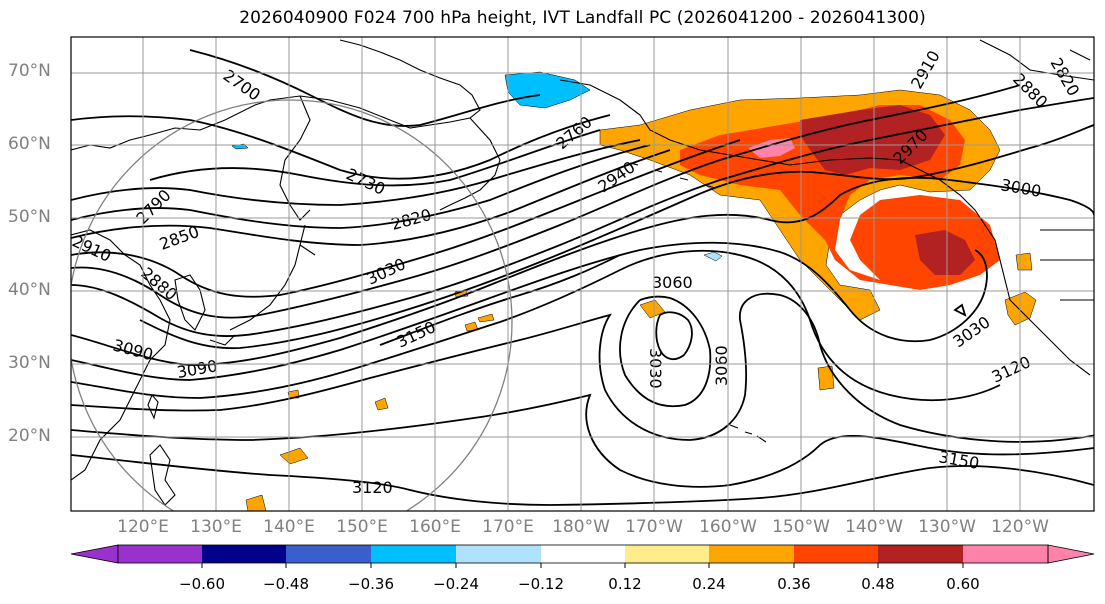  I want to click on coast-kamchatka, so click(470, 164).